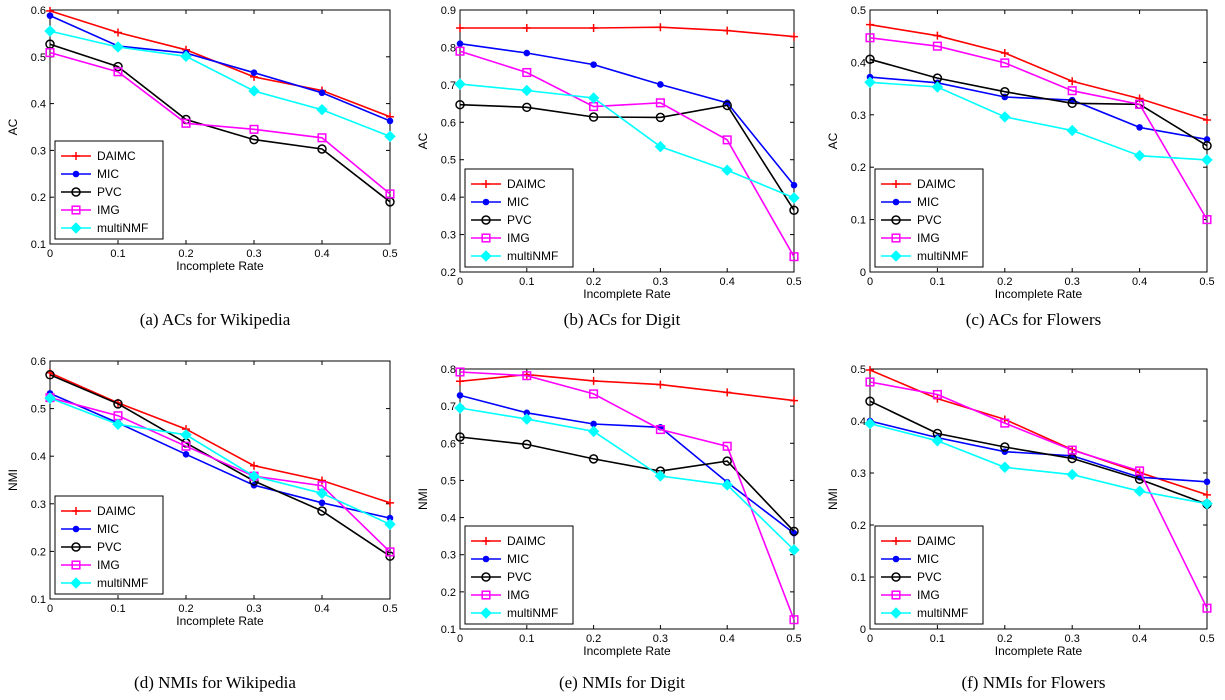  I want to click on y-axis-label: AC, so click(423, 140).